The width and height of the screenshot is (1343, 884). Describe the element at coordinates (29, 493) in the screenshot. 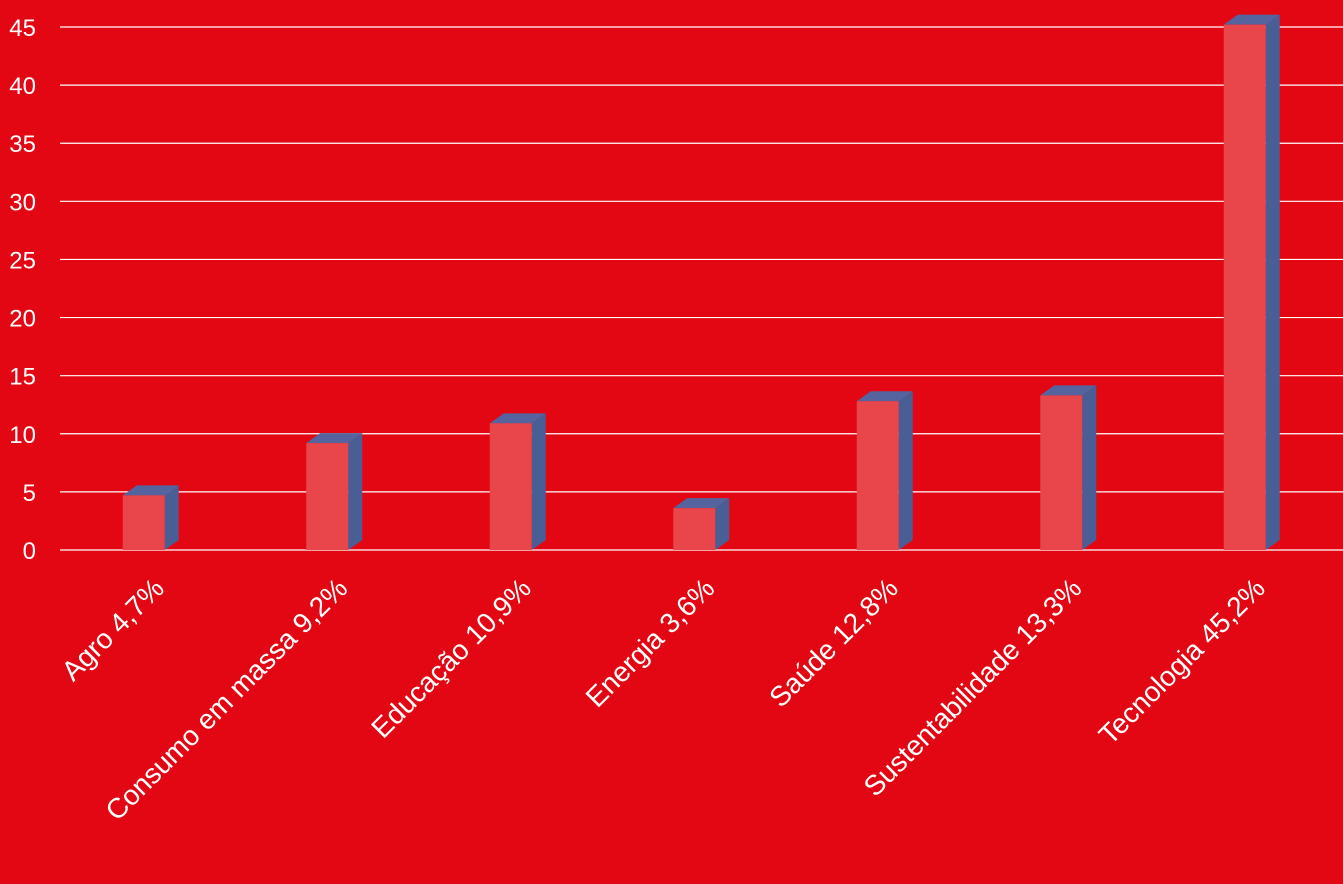

I see `y-tick-label: 5` at that location.